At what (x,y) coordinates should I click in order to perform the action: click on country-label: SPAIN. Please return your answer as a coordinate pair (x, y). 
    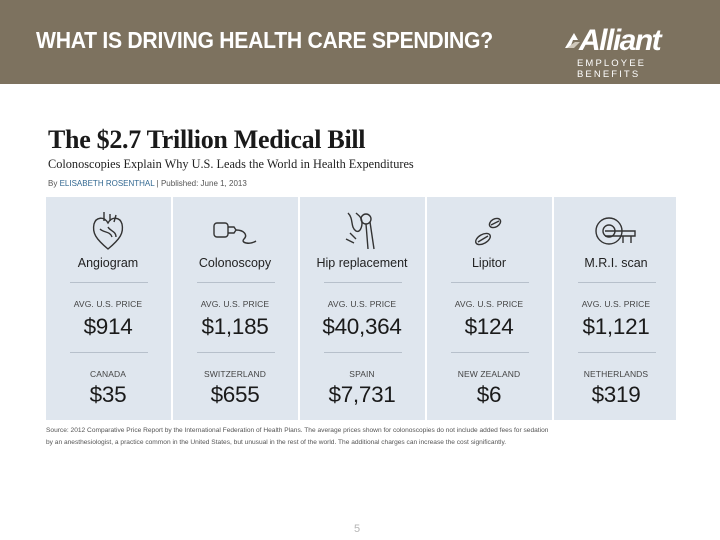
    Looking at the image, I should click on (362, 374).